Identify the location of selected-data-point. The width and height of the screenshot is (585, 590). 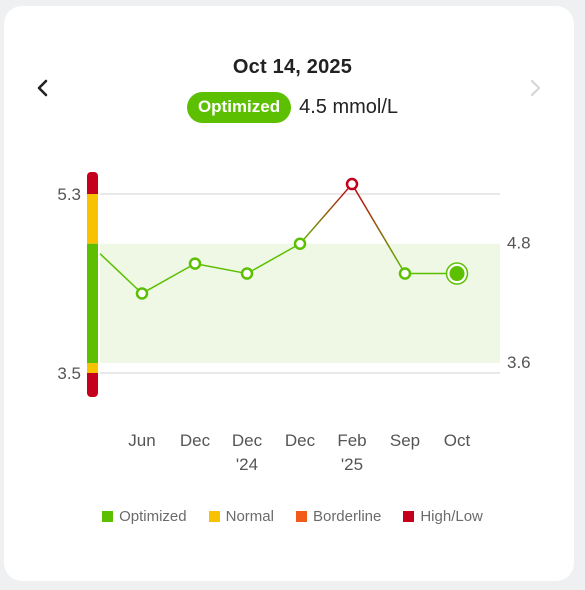
(457, 274).